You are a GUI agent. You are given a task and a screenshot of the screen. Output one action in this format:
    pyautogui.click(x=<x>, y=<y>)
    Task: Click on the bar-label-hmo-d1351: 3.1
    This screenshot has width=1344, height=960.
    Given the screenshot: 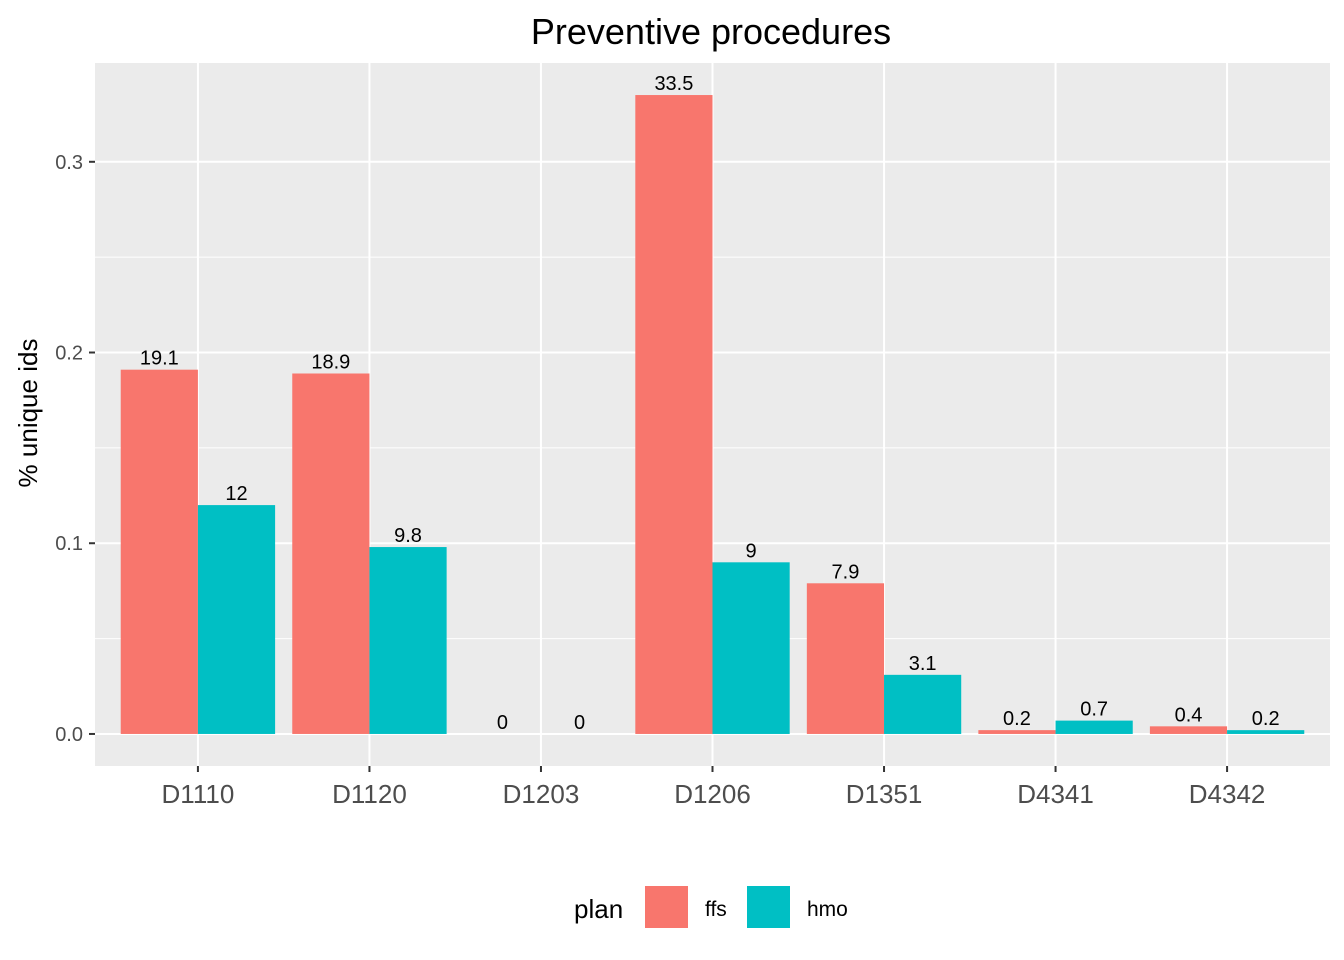 What is the action you would take?
    pyautogui.click(x=923, y=664)
    